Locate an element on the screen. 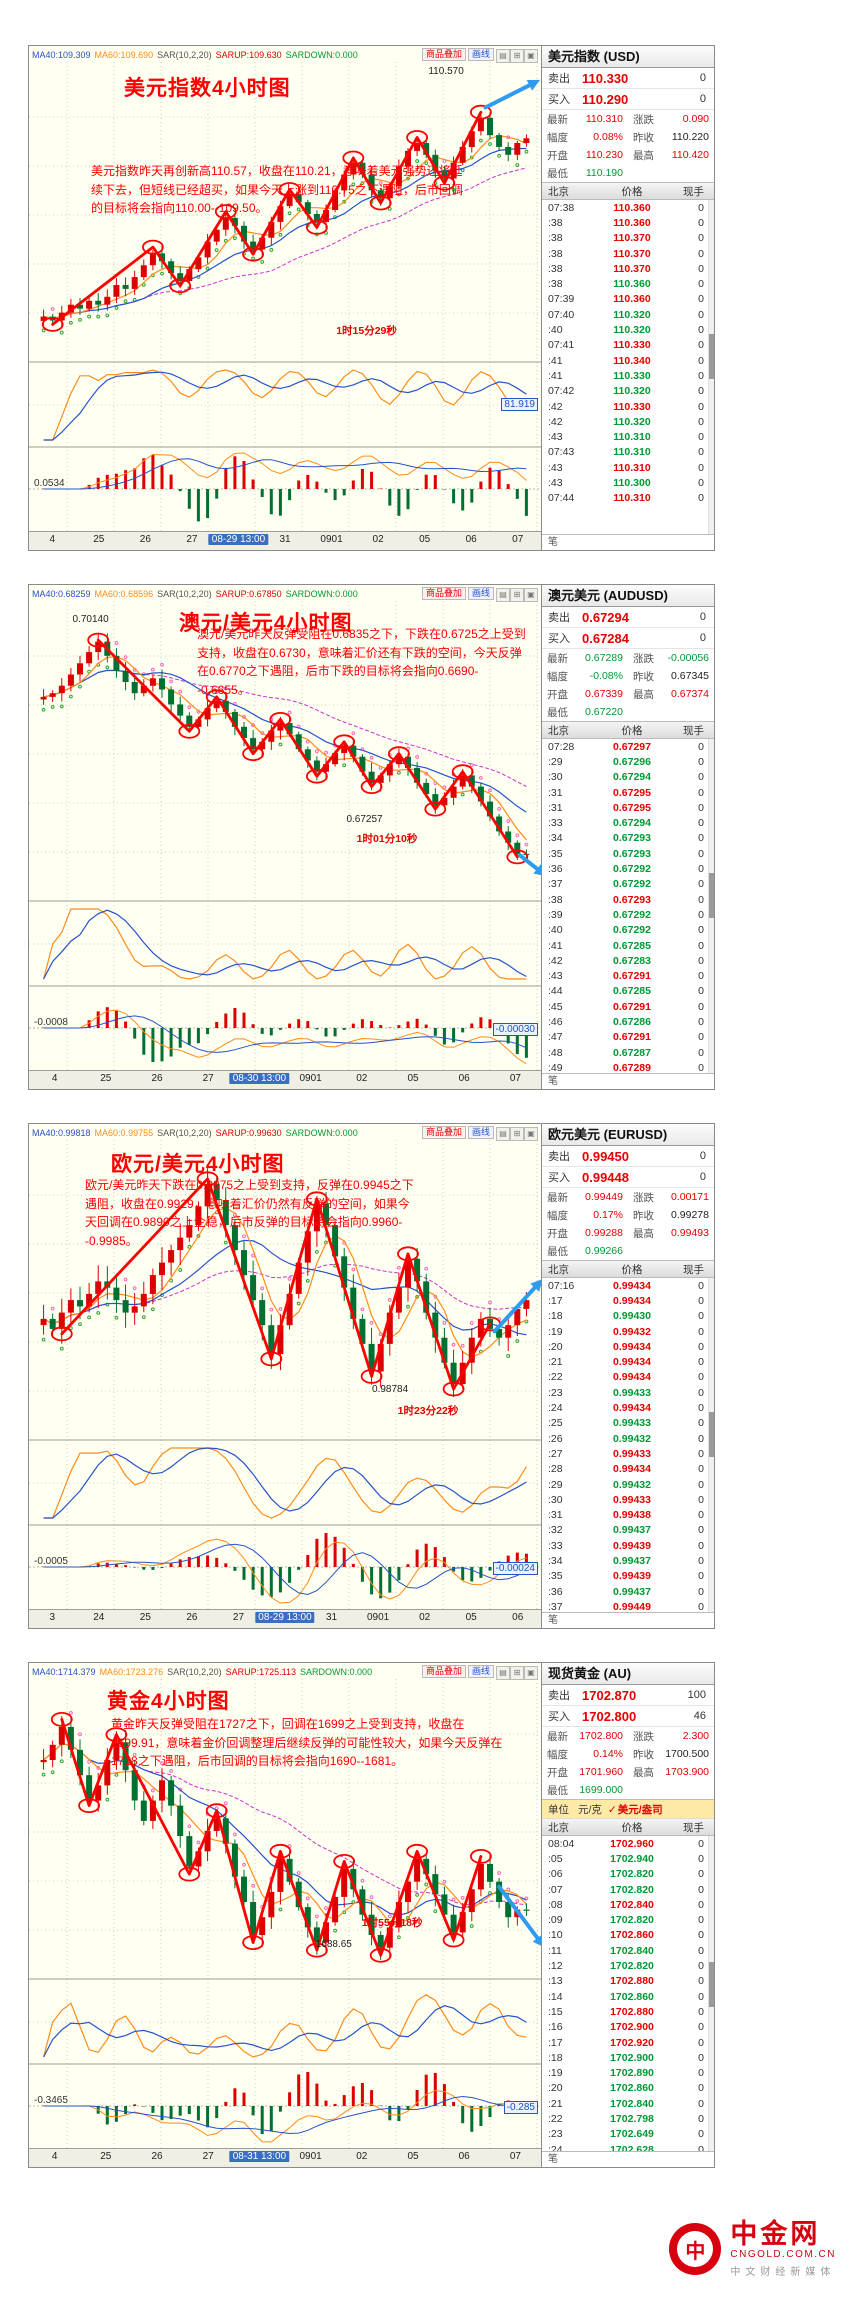 This screenshot has width=850, height=2312. tick-row: :11 1702.840 0 is located at coordinates (628, 1950).